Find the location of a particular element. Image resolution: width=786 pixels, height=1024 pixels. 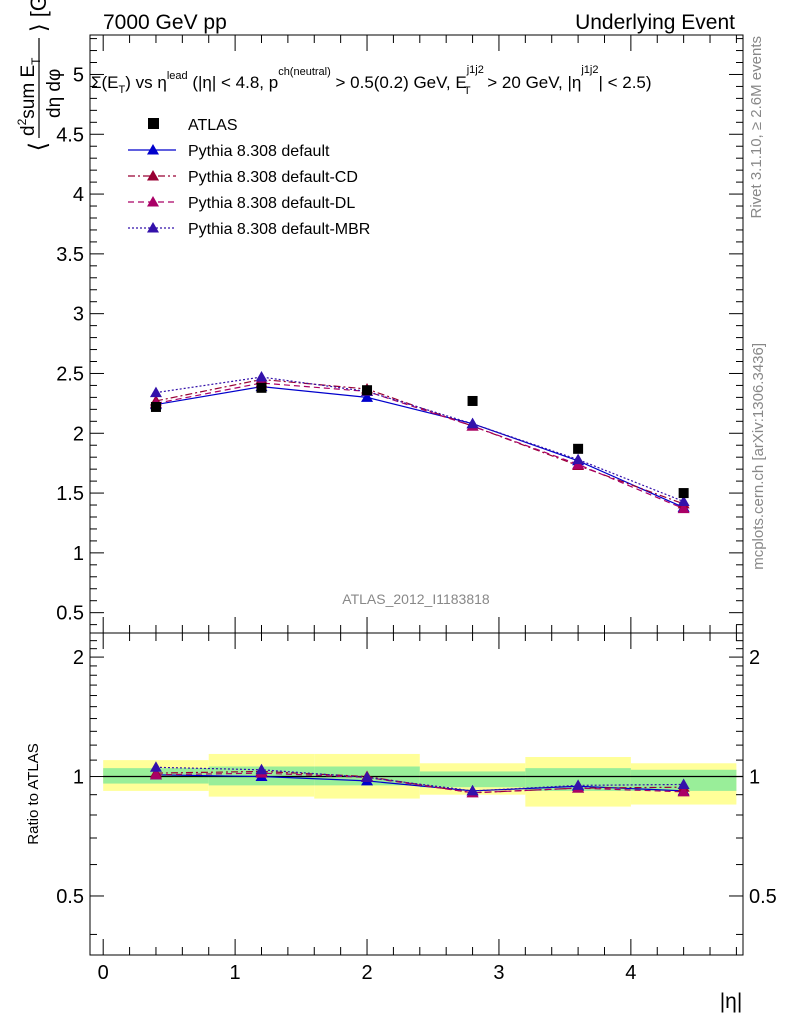

legend-entry-label: ATLAS is located at coordinates (213, 125).